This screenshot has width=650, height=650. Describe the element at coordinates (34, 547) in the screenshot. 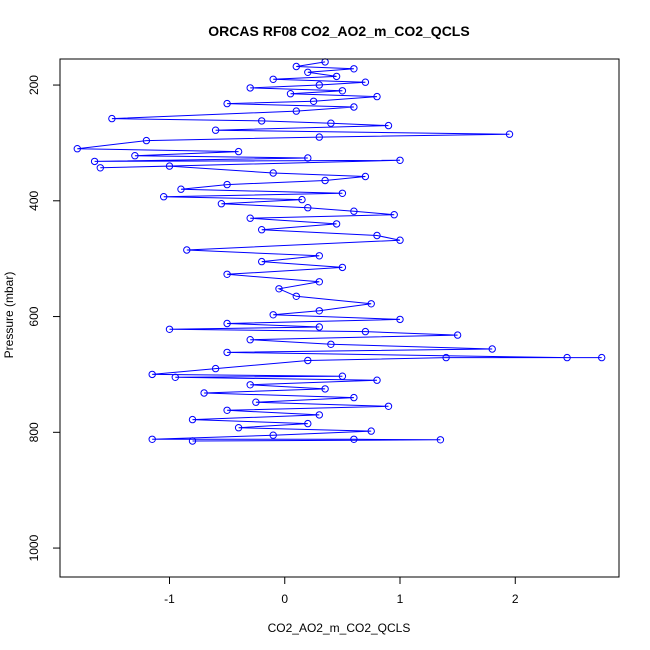

I see `y-tick-label: 1000` at that location.